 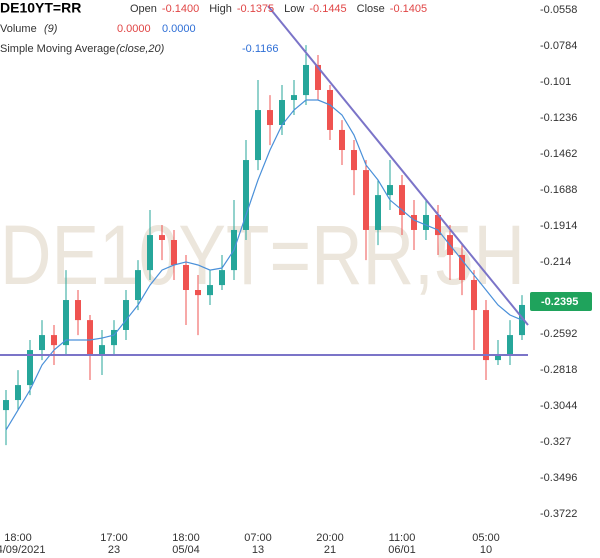 What do you see at coordinates (258, 538) in the screenshot?
I see `x-tick-label: 07:00` at bounding box center [258, 538].